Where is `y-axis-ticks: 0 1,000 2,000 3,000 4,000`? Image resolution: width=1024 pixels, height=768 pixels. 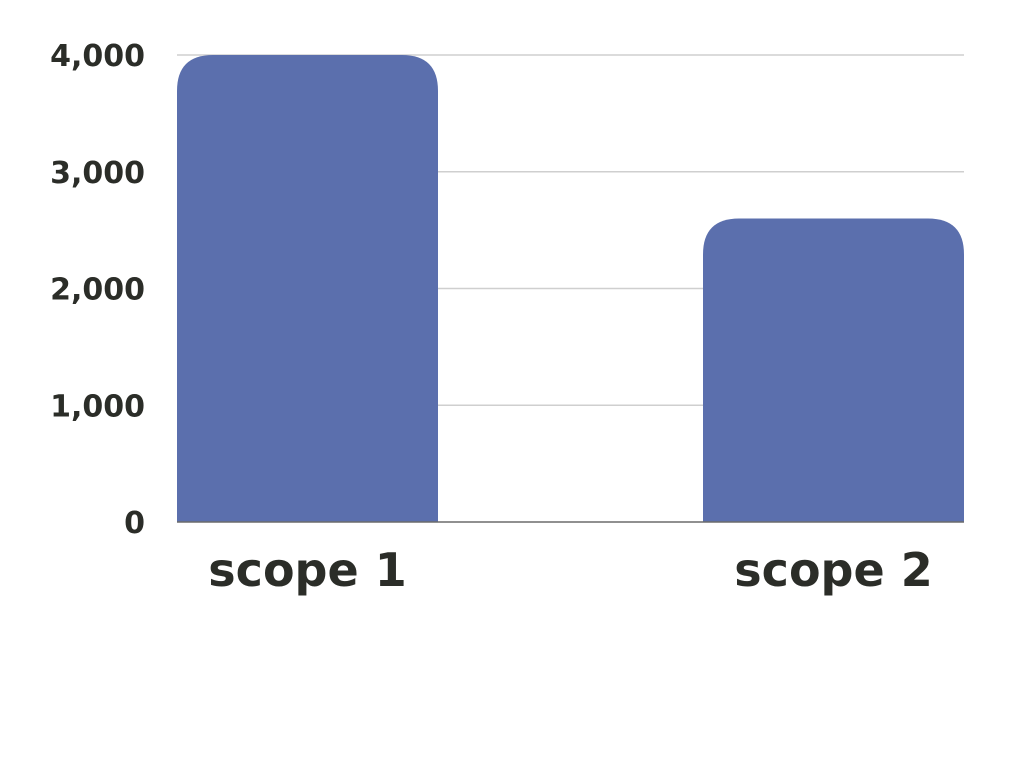
y-axis-ticks: 0 1,000 2,000 3,000 4,000 is located at coordinates (97, 290).